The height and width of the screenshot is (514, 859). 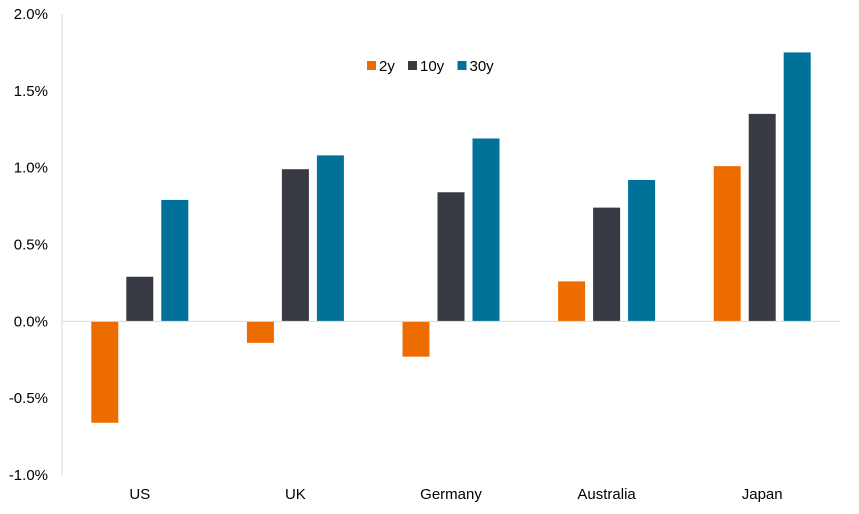 I want to click on legend-swatch-2y, so click(x=371, y=65).